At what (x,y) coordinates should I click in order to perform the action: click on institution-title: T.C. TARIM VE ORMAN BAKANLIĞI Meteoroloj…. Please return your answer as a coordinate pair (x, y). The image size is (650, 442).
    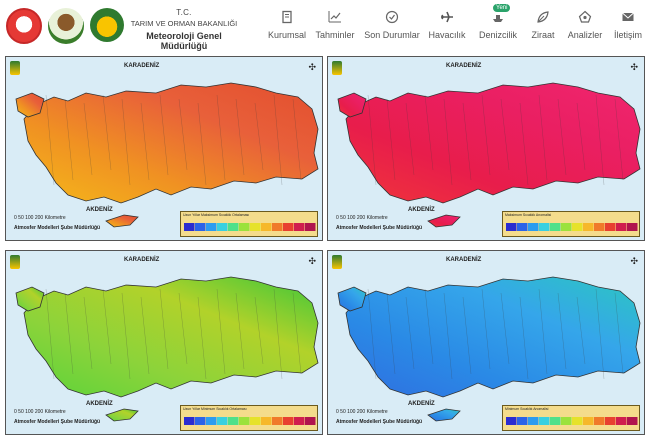
    Looking at the image, I should click on (184, 29).